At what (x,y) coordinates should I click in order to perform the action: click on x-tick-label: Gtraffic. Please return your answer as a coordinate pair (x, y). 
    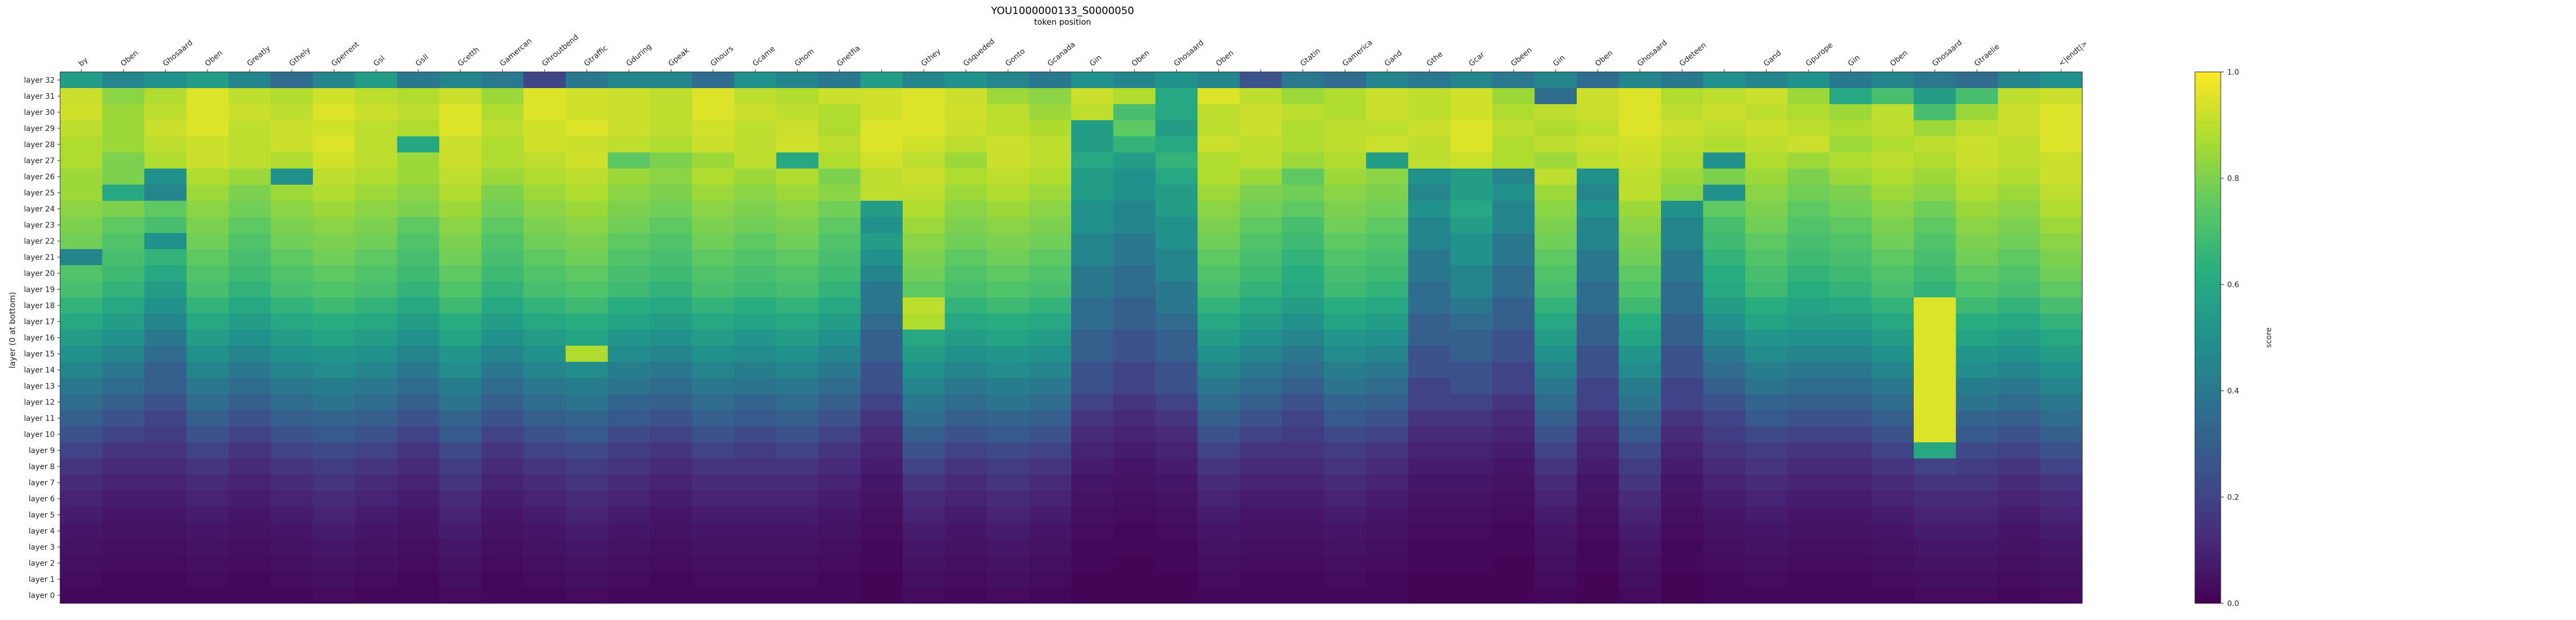
    Looking at the image, I should click on (596, 55).